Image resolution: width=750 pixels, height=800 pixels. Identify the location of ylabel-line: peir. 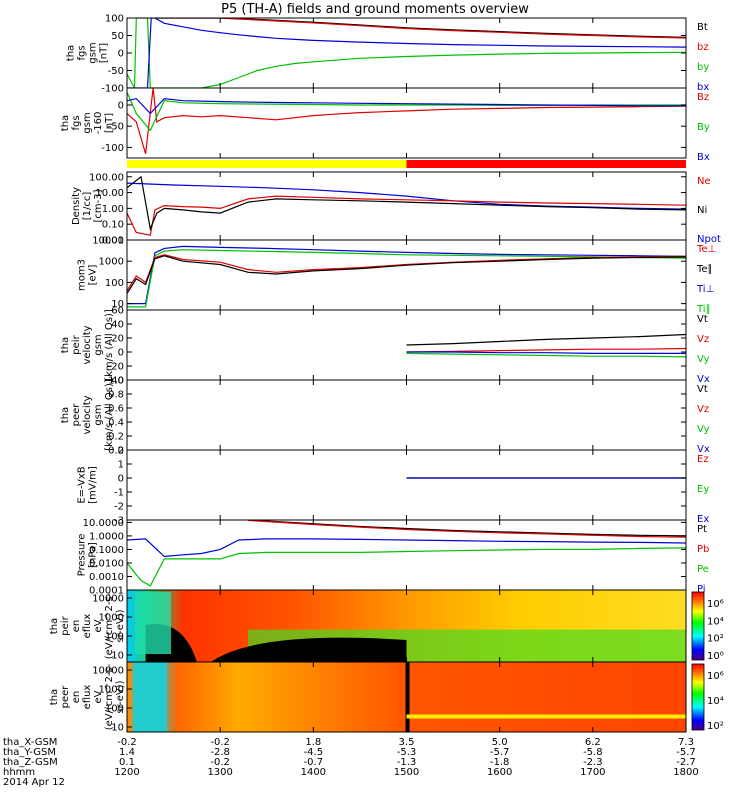
(76, 344).